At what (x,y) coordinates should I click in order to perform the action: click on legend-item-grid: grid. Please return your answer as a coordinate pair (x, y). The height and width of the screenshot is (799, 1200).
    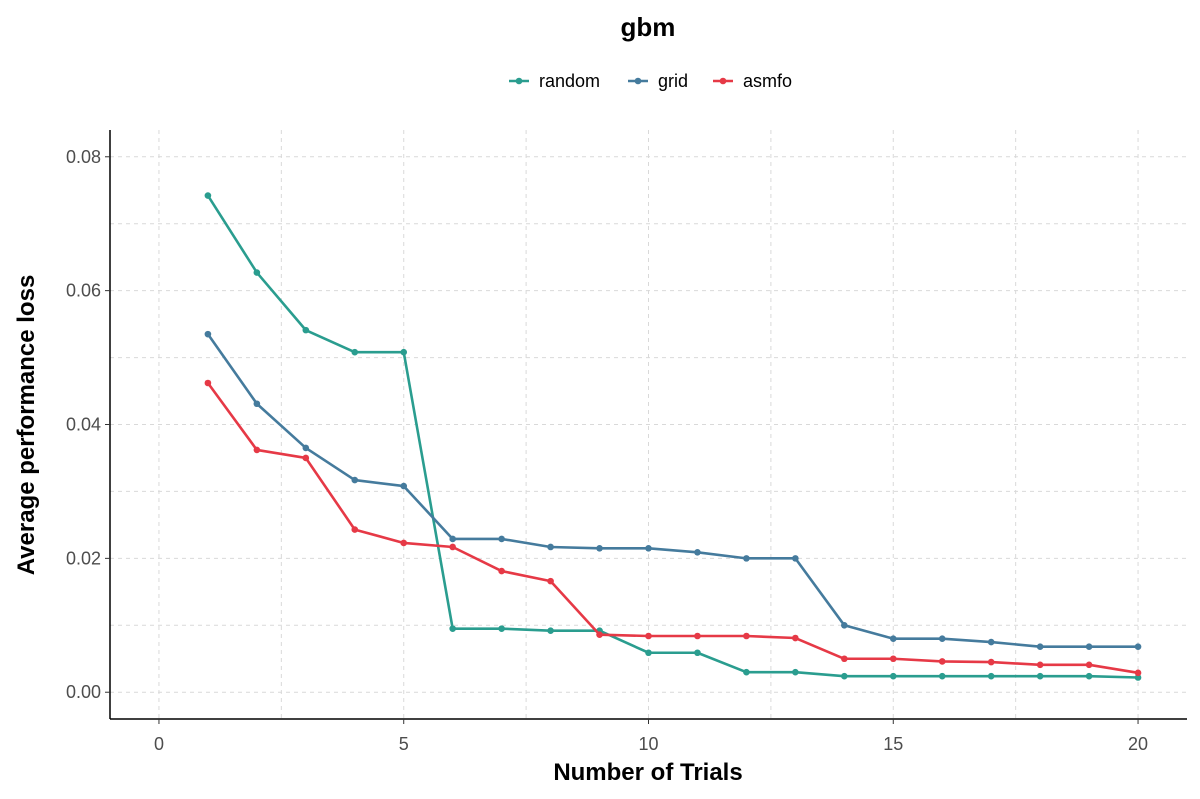
    Looking at the image, I should click on (658, 81).